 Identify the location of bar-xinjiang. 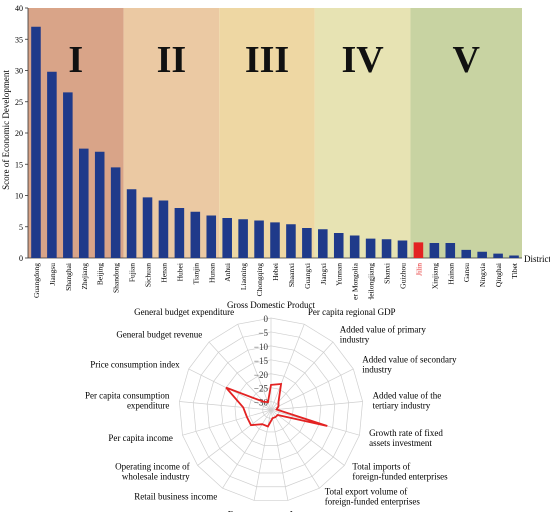
(434, 250).